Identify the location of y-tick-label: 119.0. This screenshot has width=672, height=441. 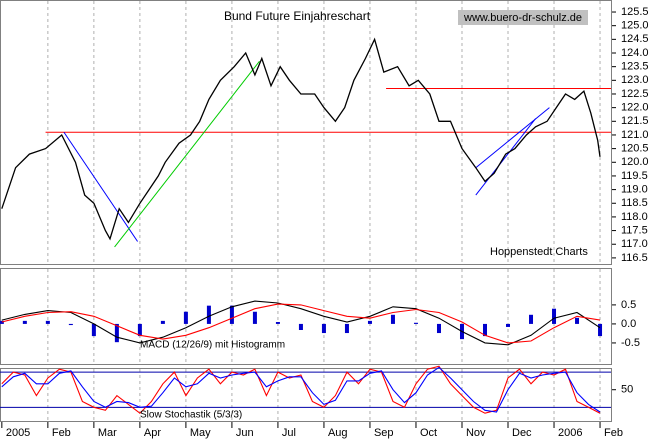
(634, 190).